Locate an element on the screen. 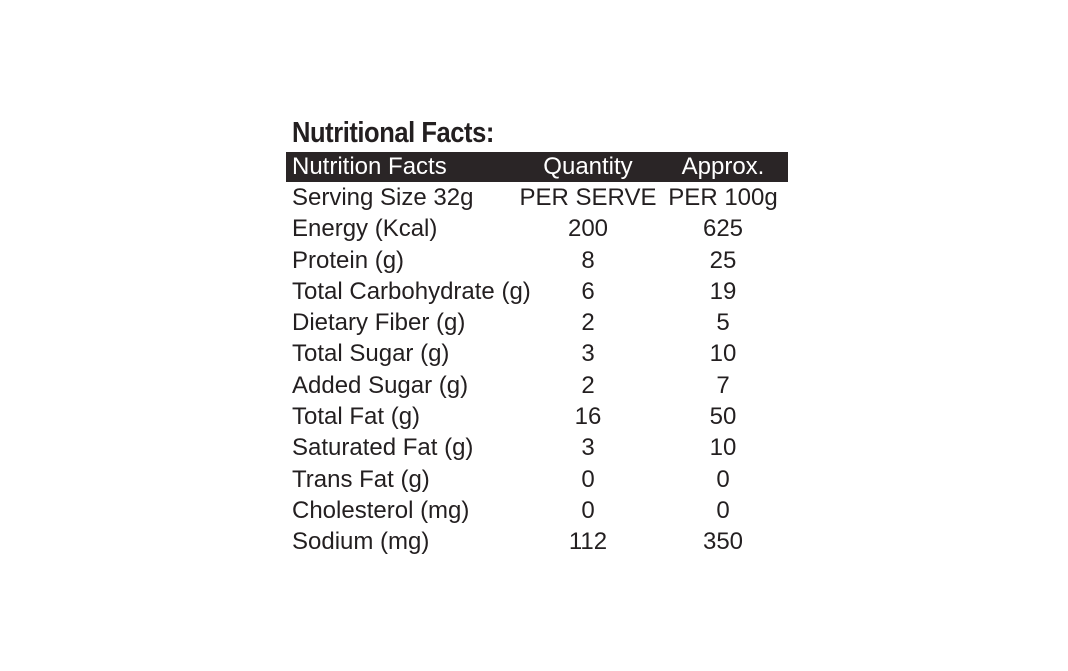 Image resolution: width=1068 pixels, height=671 pixels. per-serve-value: 16 is located at coordinates (588, 417).